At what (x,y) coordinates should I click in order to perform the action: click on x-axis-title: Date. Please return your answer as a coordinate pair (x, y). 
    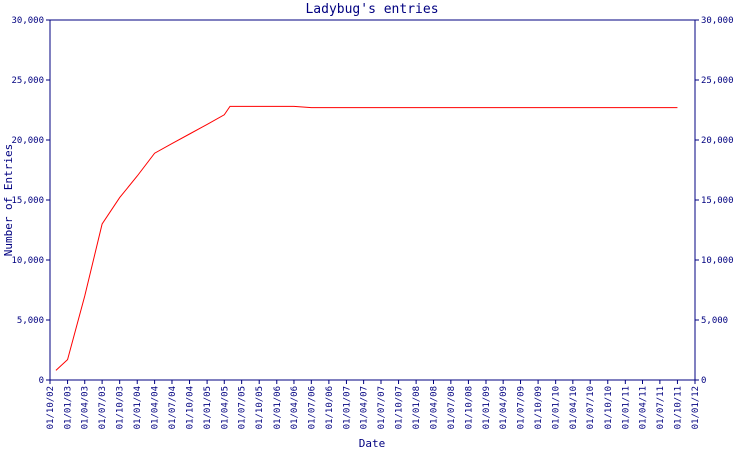
    Looking at the image, I should click on (372, 443).